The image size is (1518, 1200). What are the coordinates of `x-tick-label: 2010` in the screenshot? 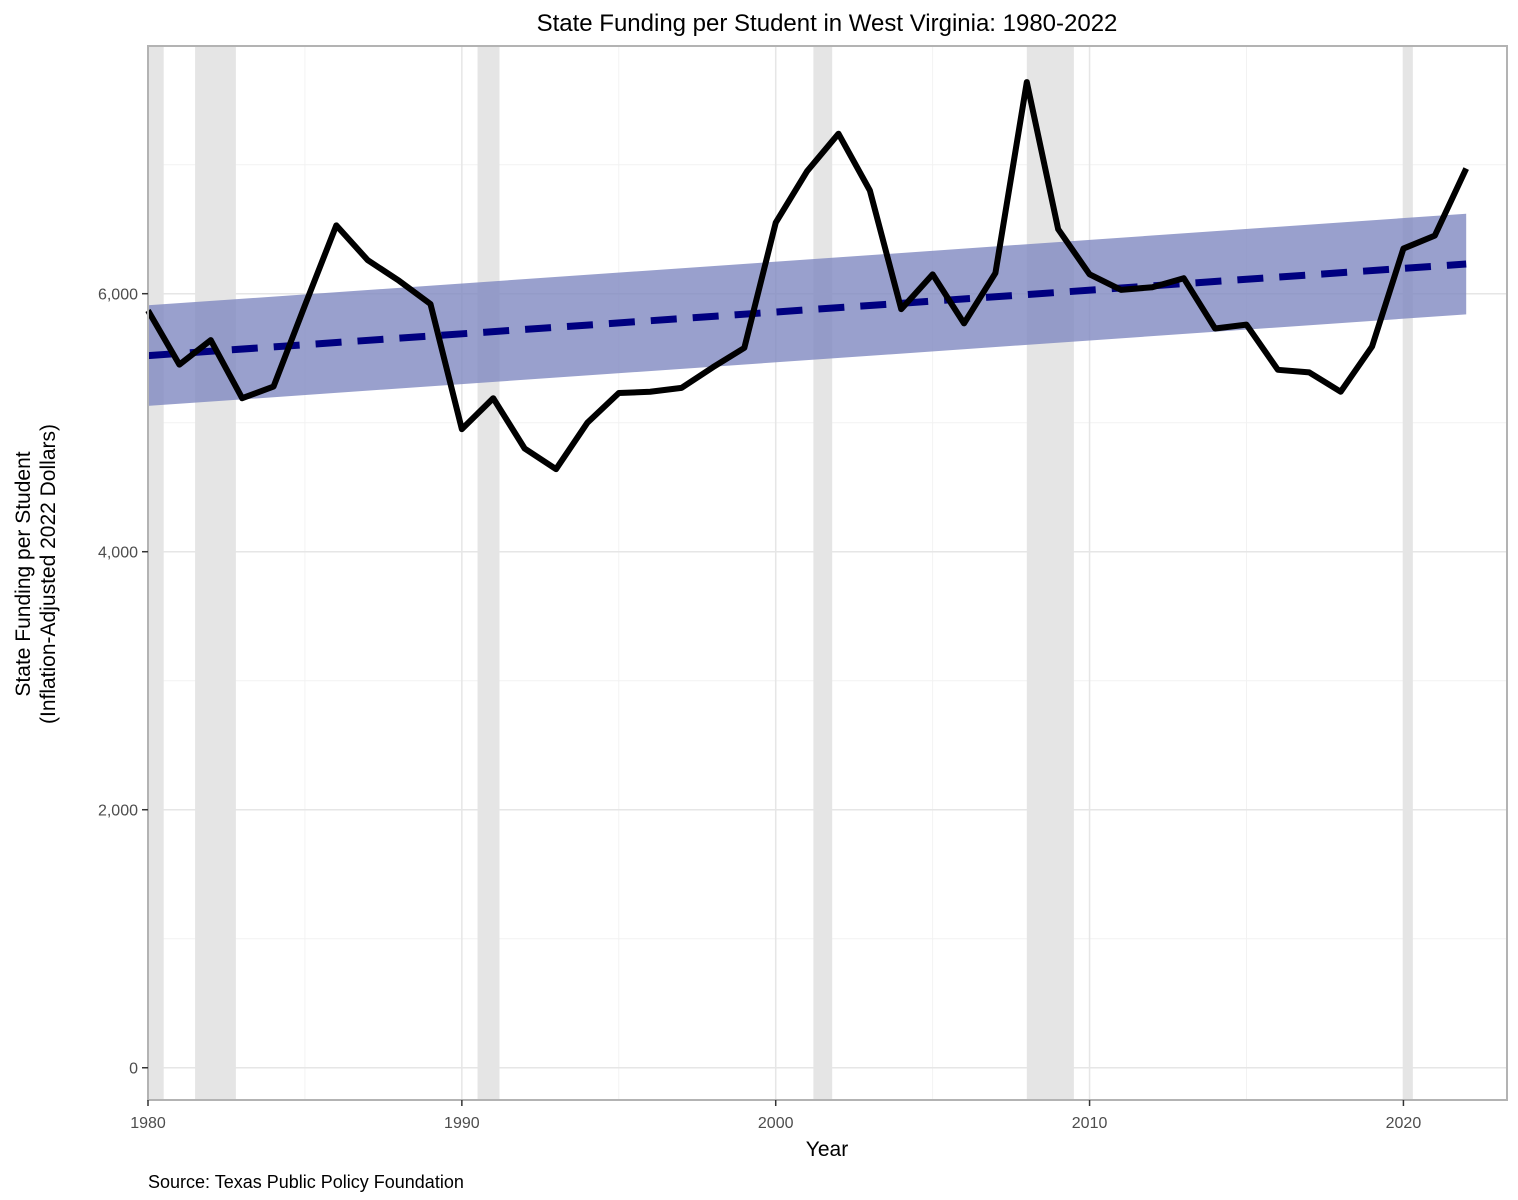 It's located at (1090, 1123).